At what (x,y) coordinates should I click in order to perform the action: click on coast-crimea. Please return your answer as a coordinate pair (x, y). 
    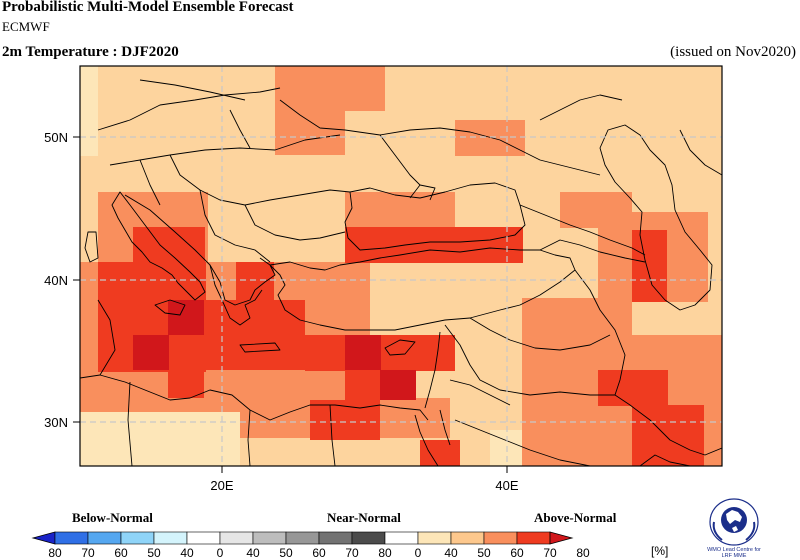
    Looking at the image, I should click on (422, 192).